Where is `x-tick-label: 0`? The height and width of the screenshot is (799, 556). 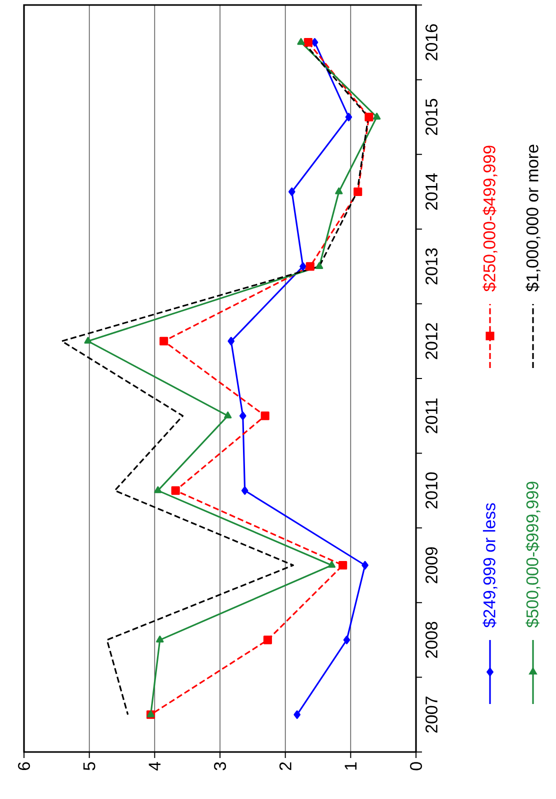
x-tick-label: 0 is located at coordinates (416, 766).